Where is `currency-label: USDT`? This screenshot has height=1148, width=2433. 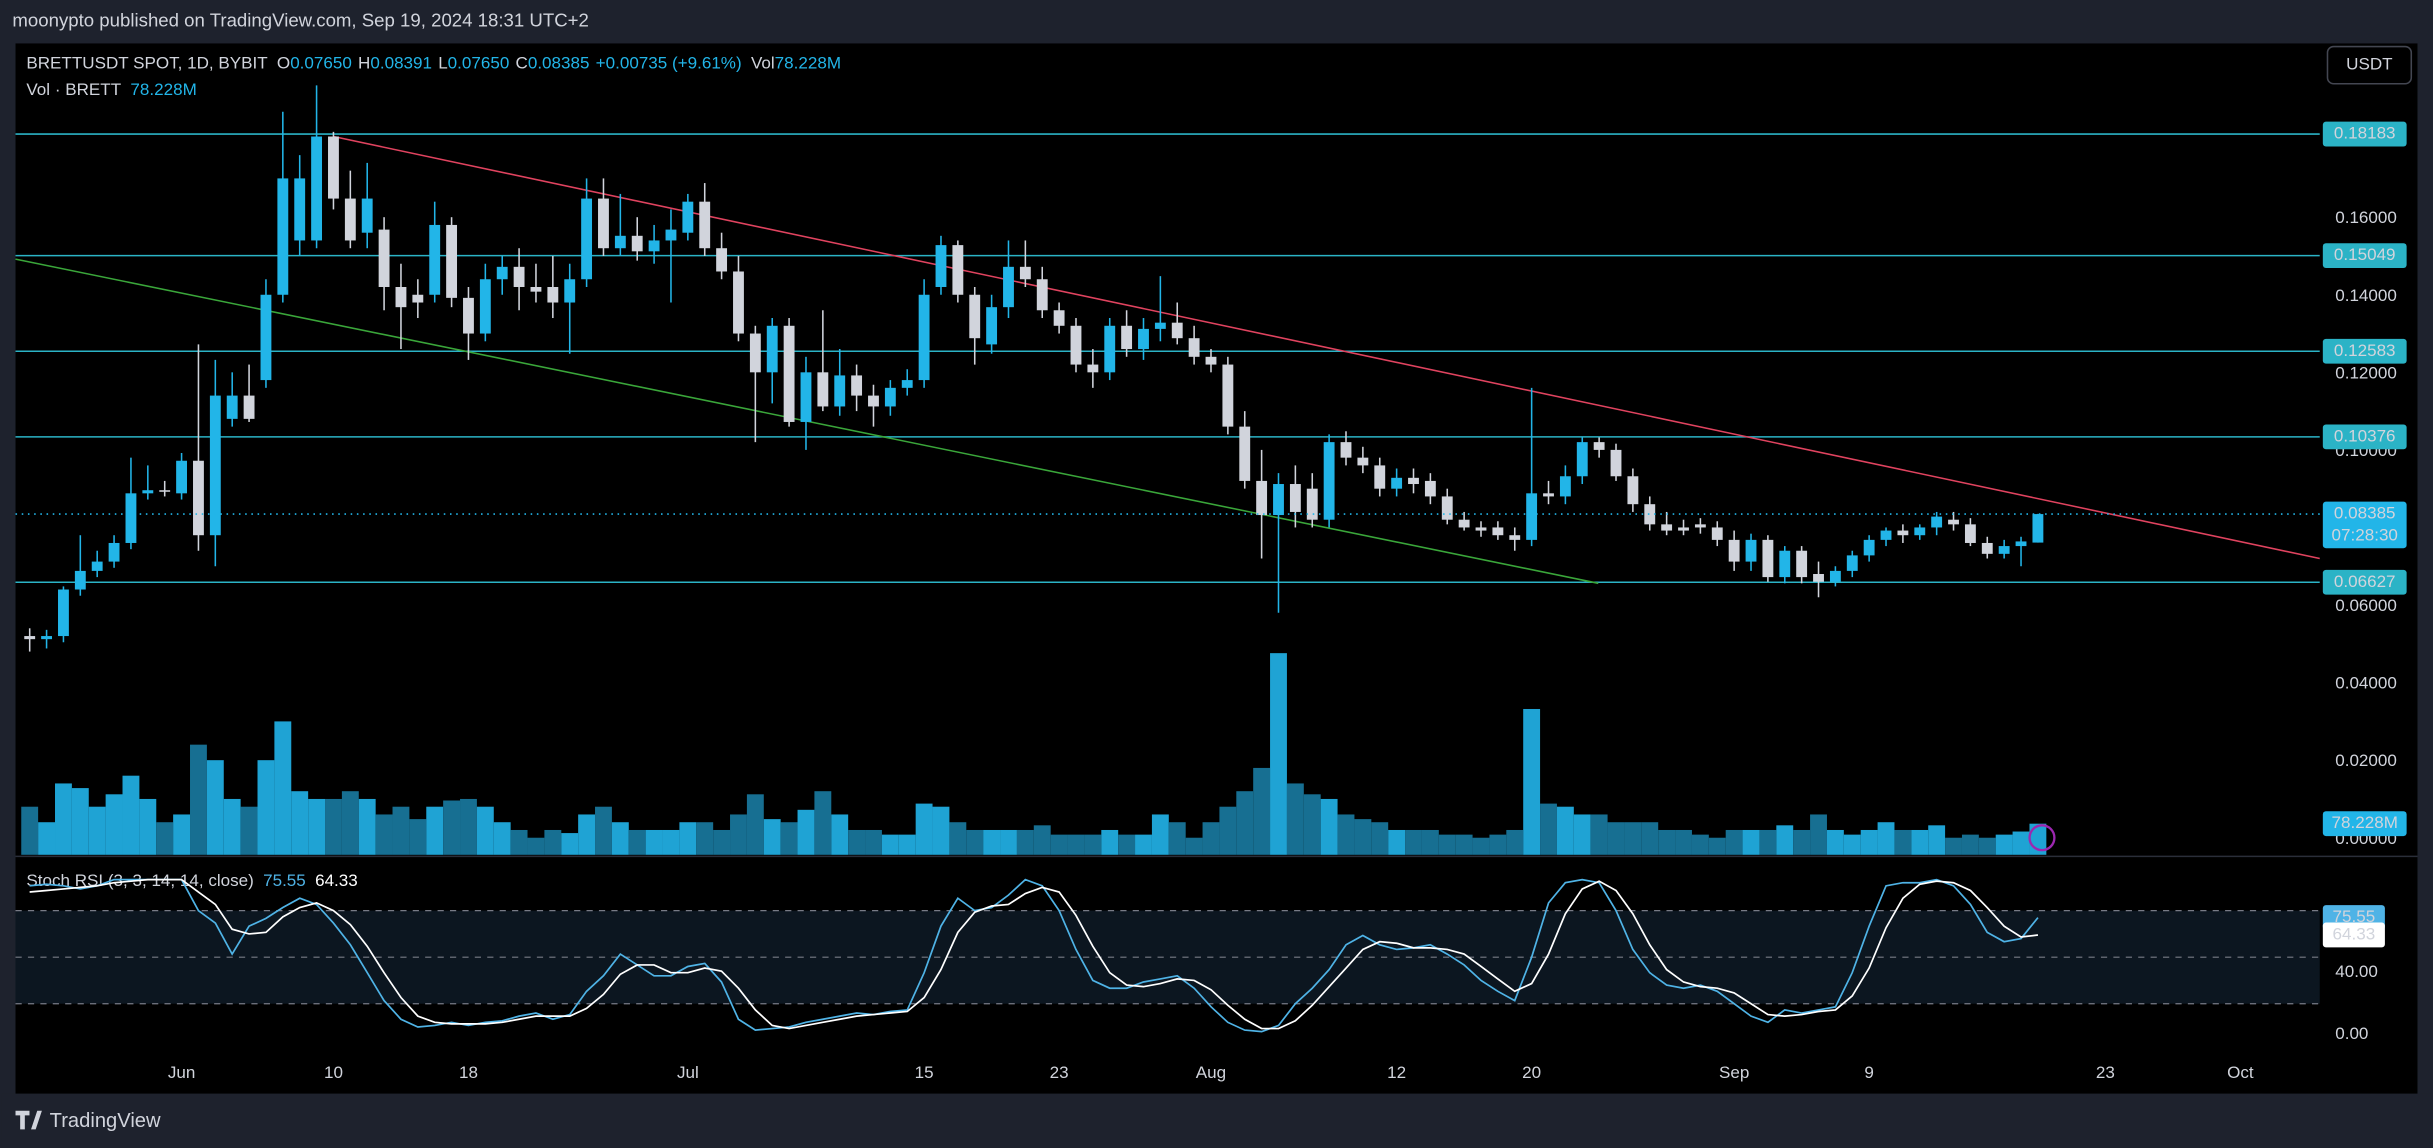
currency-label: USDT is located at coordinates (2369, 64).